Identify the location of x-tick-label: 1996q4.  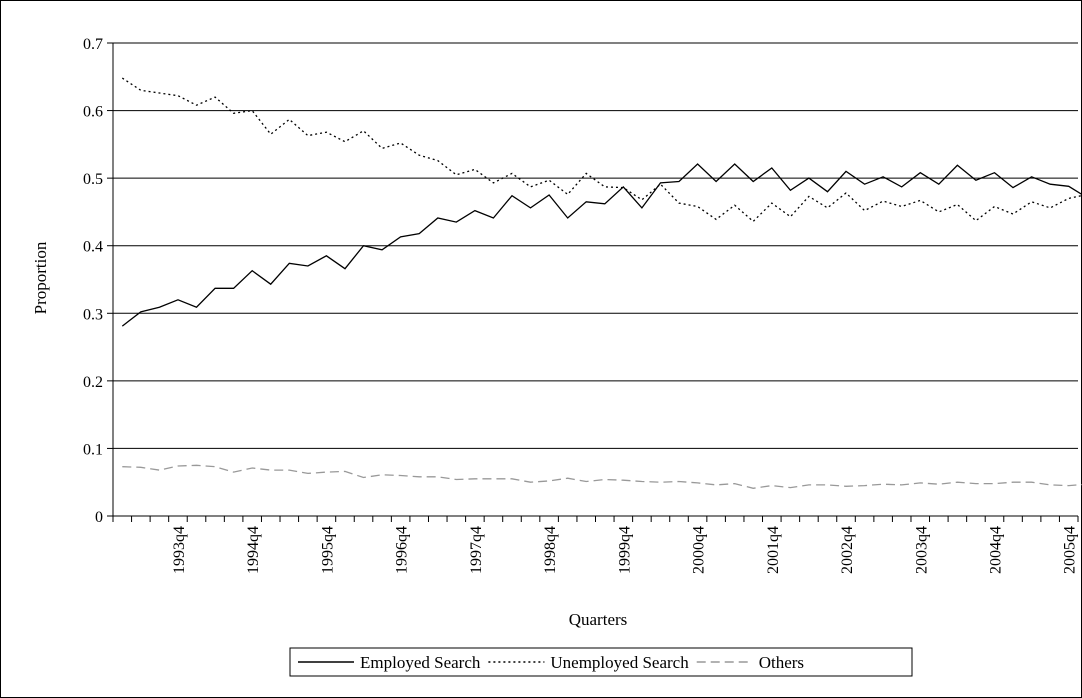
(402, 550).